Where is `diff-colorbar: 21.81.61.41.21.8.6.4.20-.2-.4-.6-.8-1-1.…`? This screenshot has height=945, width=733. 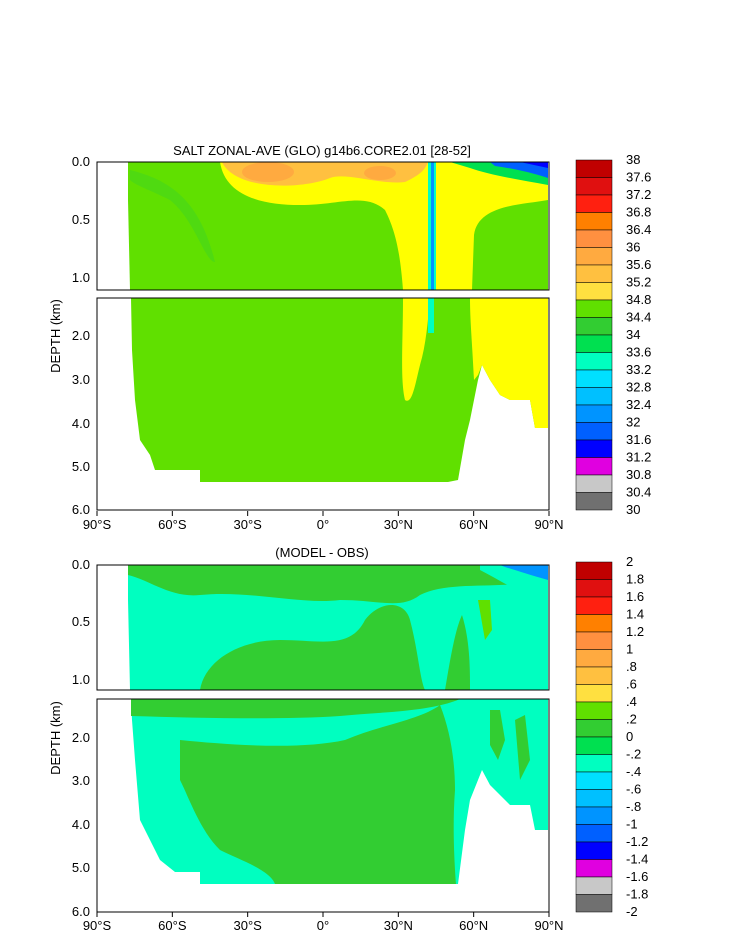
diff-colorbar: 21.81.61.41.21.8.6.4.20-.2-.4-.6-.8-1-1.… is located at coordinates (611, 736).